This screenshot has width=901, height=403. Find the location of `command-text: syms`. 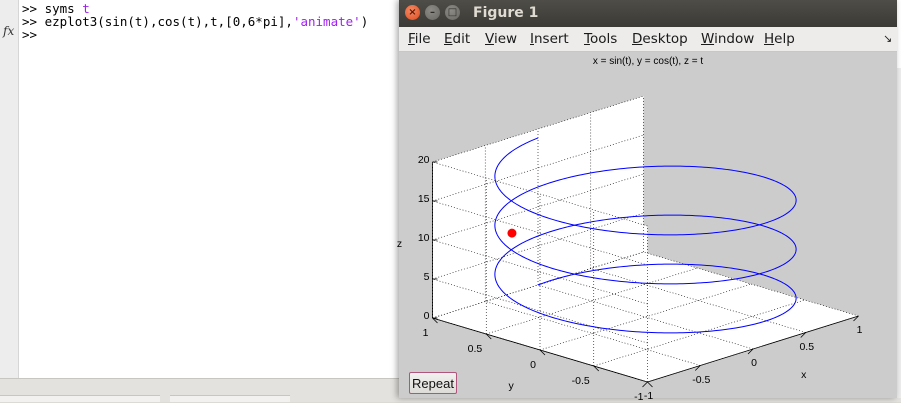

command-text: syms is located at coordinates (63, 8).